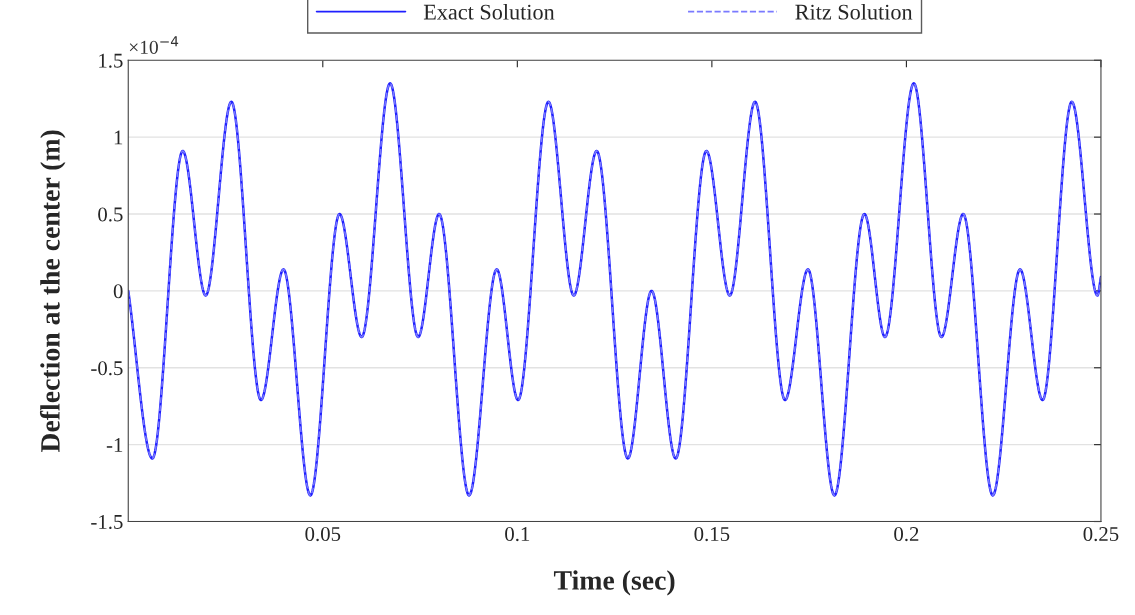 This screenshot has width=1135, height=615. What do you see at coordinates (323, 534) in the screenshot?
I see `x-tick-label: 0.05` at bounding box center [323, 534].